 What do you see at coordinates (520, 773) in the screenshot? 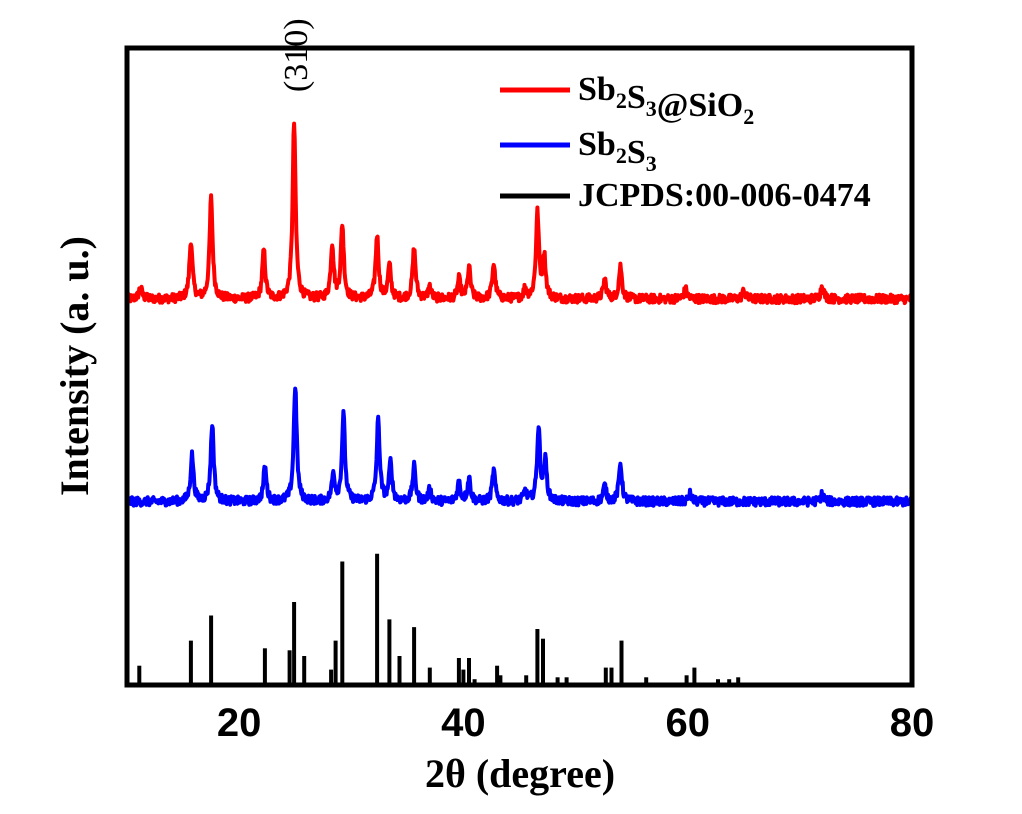
I see `x-axis-title: 2θ (degree)` at bounding box center [520, 773].